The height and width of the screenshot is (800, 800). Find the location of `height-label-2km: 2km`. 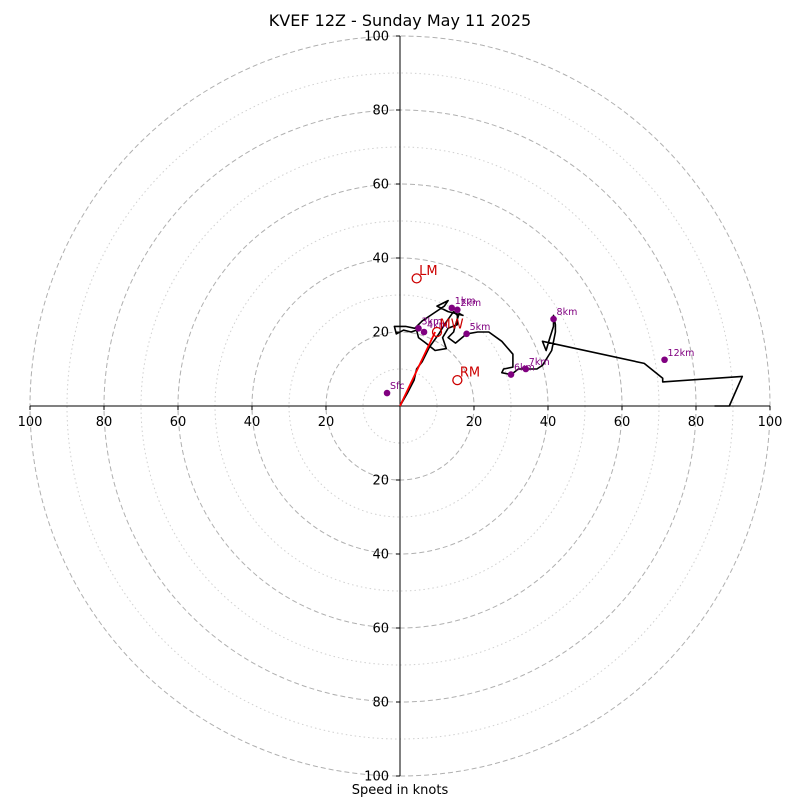

height-label-2km: 2km is located at coordinates (470, 303).